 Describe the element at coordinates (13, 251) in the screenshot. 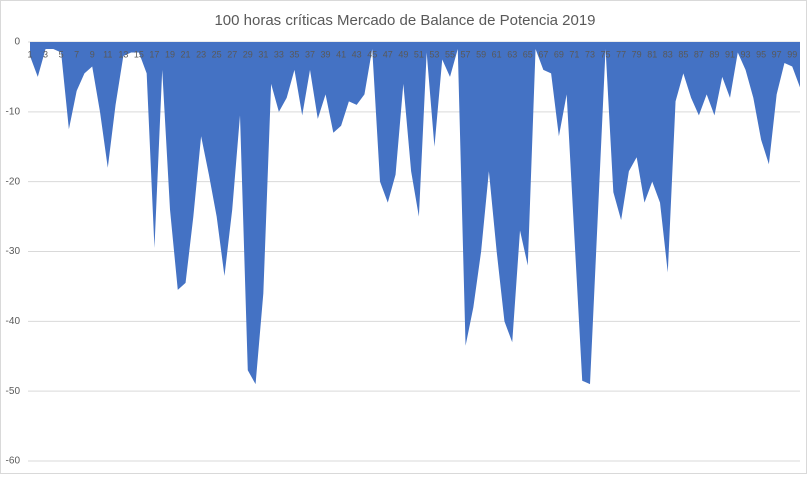

I see `y-tick-label: -30` at that location.